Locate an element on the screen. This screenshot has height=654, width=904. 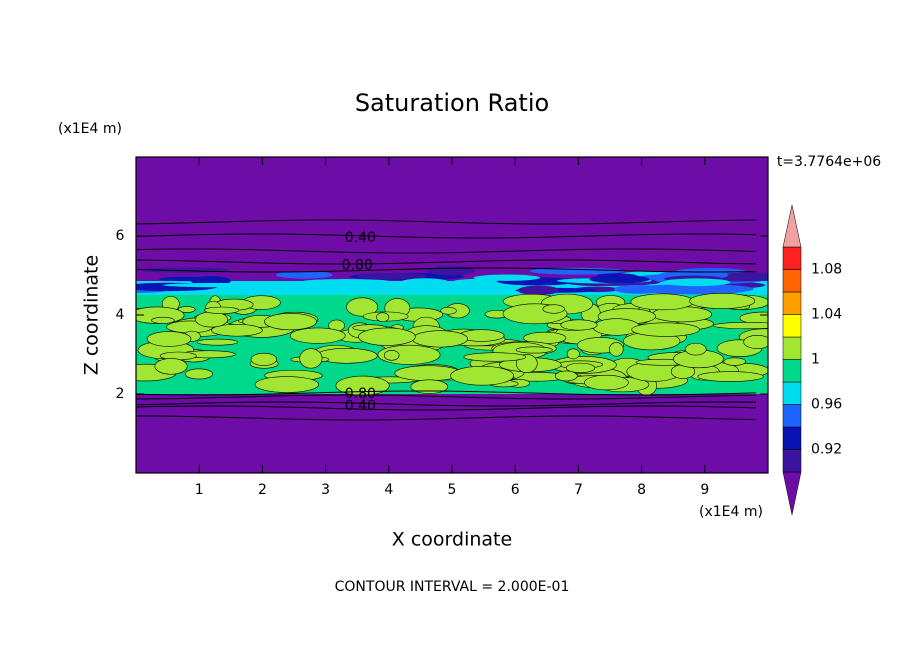
colorbar-label: 1.04 is located at coordinates (826, 315).